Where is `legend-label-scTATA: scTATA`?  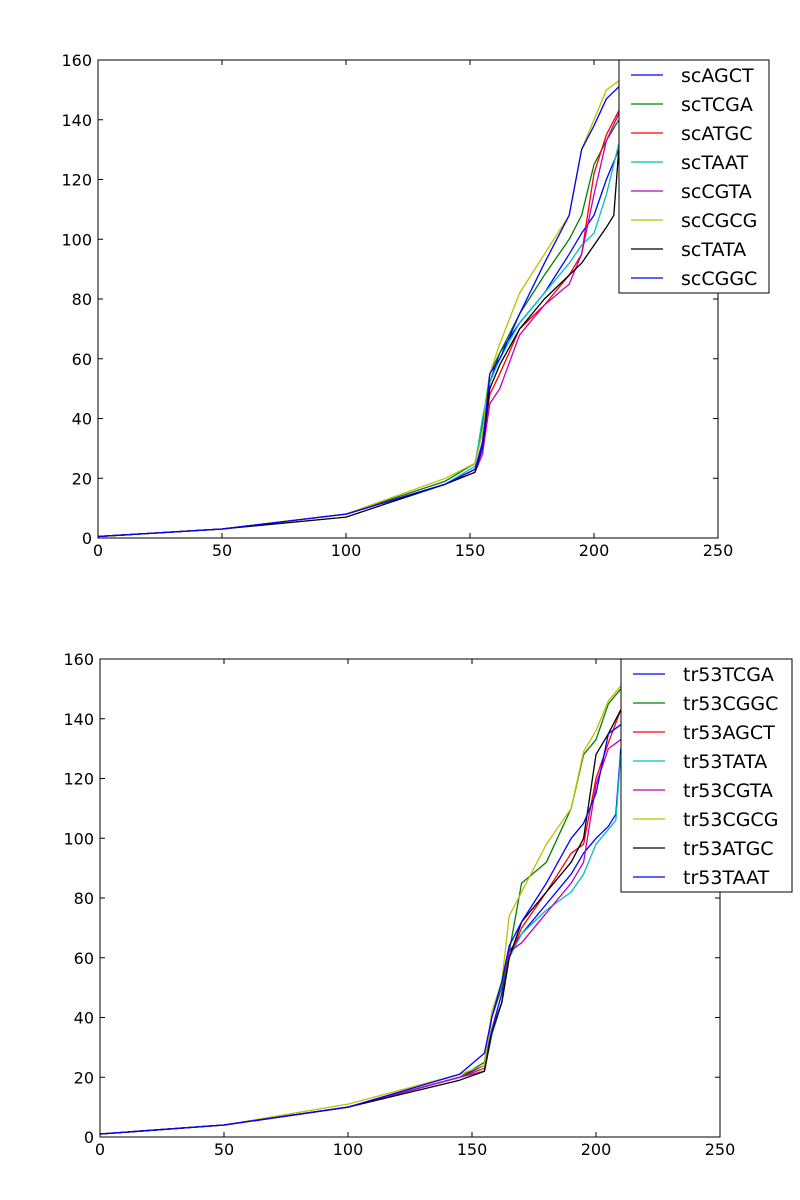 legend-label-scTATA: scTATA is located at coordinates (713, 250).